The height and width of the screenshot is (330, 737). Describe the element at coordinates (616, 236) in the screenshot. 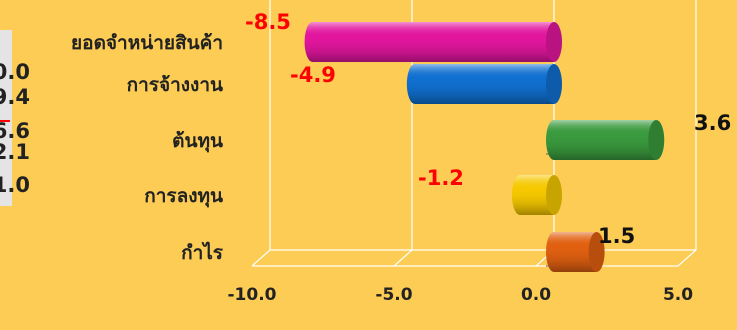

I see `value-label: 1.5` at that location.